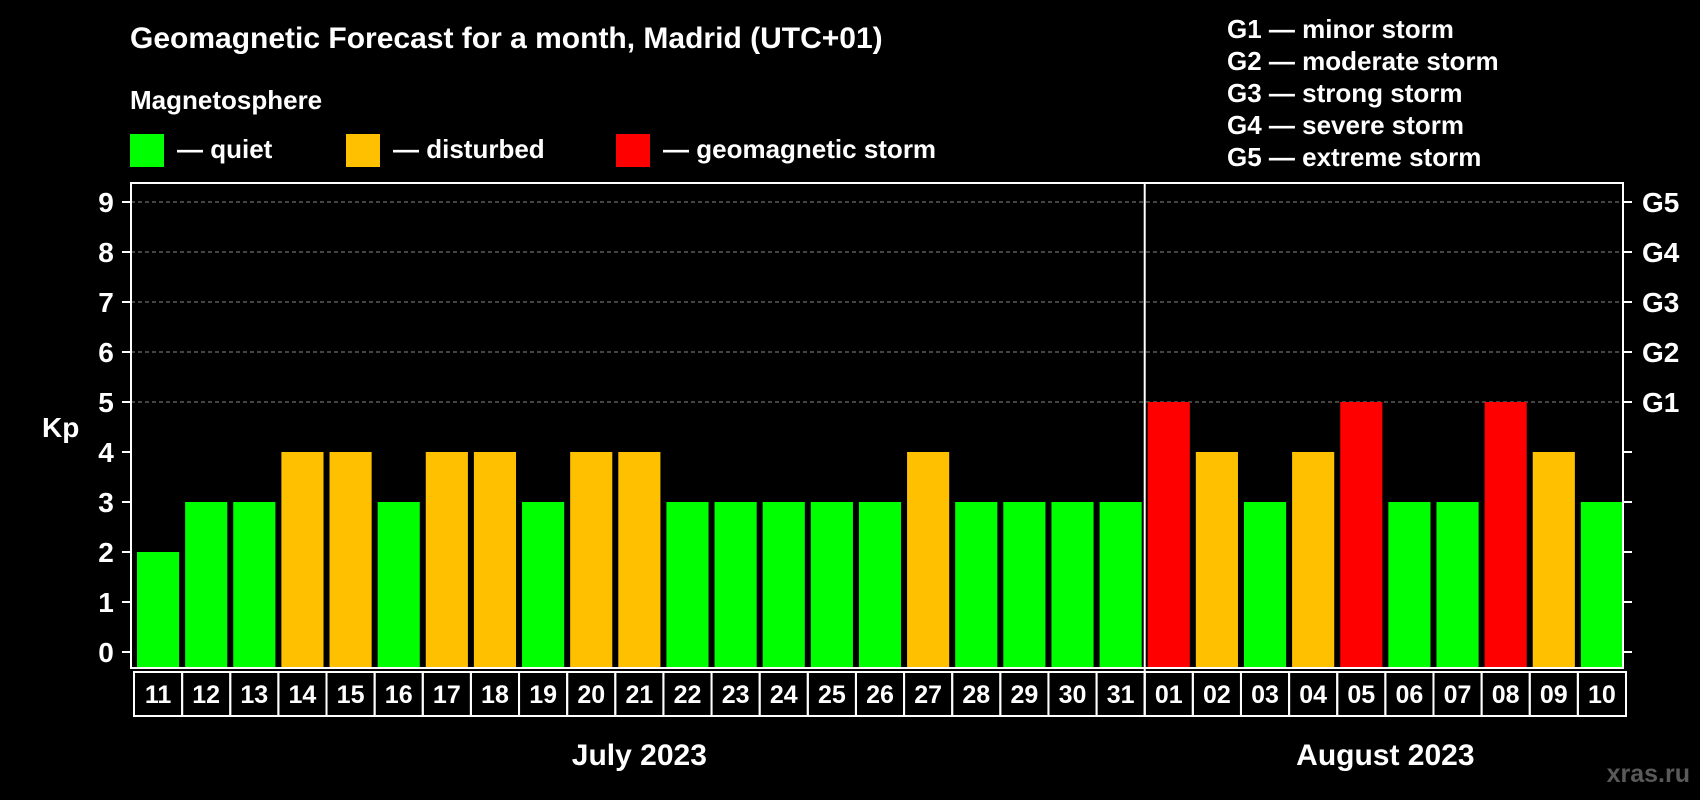 This screenshot has height=800, width=1700. What do you see at coordinates (106, 602) in the screenshot?
I see `y-tick-label: 1` at bounding box center [106, 602].